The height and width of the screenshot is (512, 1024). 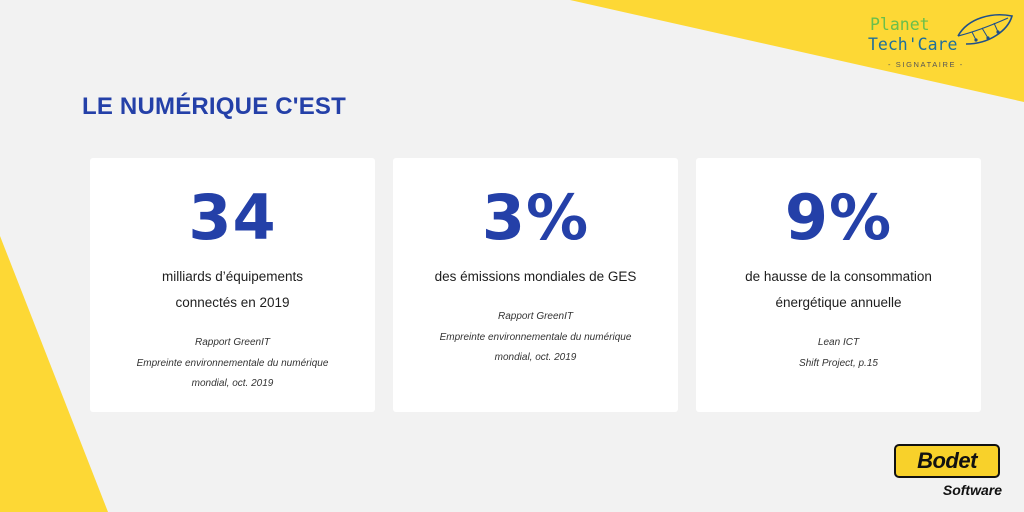 What do you see at coordinates (838, 363) in the screenshot?
I see `stat-source-line: Shift Project, p.15` at bounding box center [838, 363].